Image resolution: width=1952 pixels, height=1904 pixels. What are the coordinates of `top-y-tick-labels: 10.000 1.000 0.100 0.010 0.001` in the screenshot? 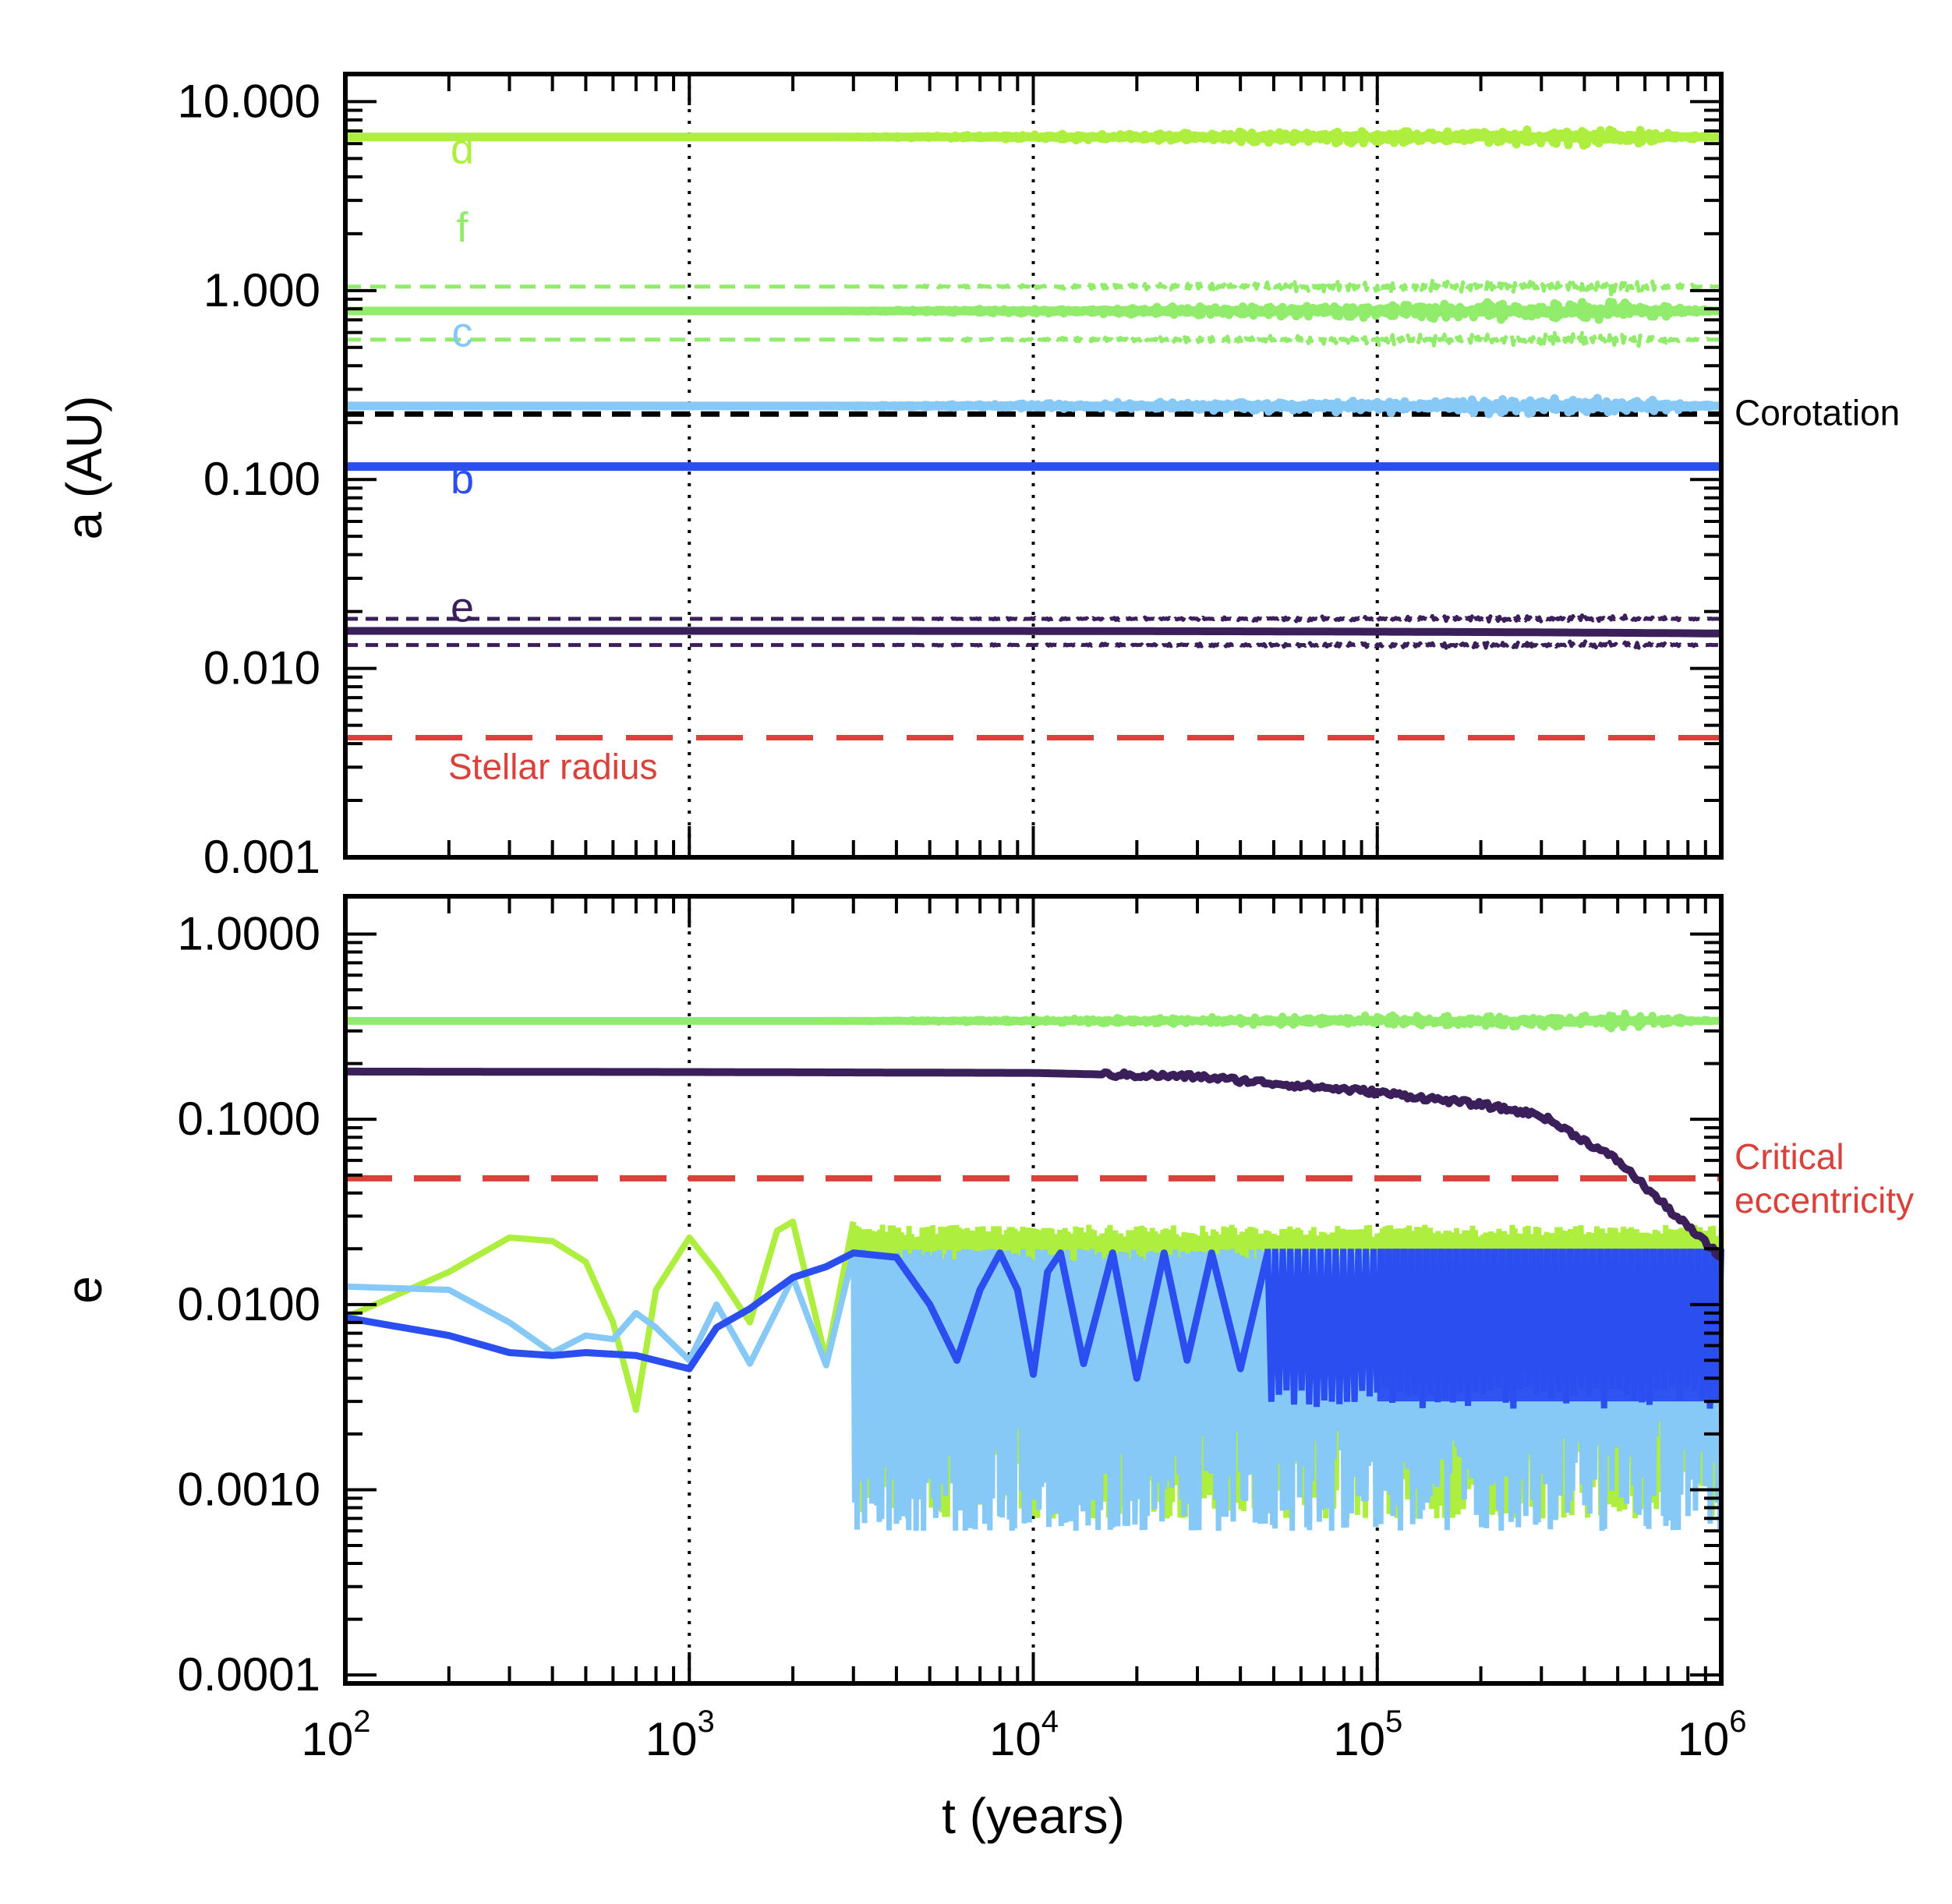 It's located at (249, 479).